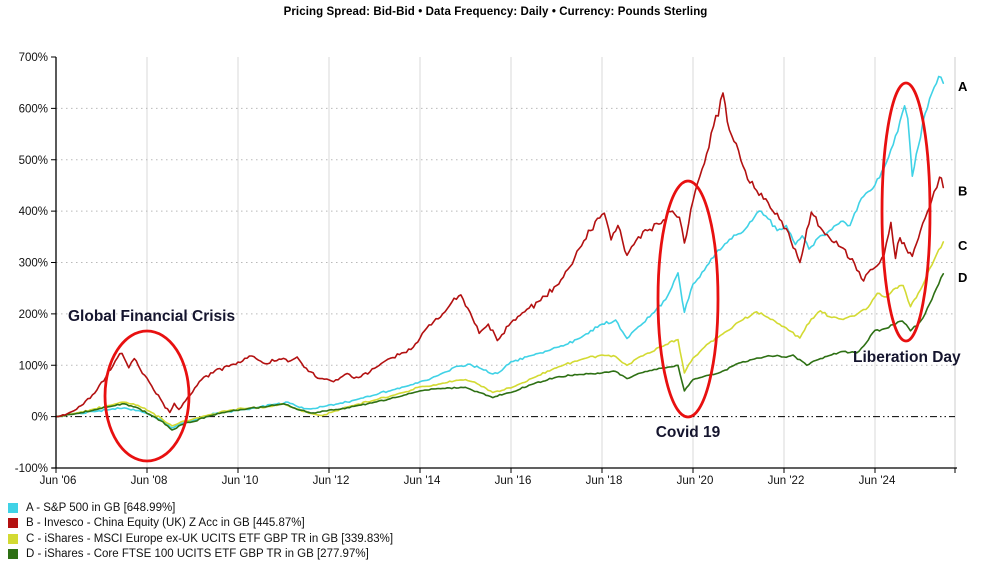 The image size is (991, 567). I want to click on y-tick-label: 300%, so click(33, 264).